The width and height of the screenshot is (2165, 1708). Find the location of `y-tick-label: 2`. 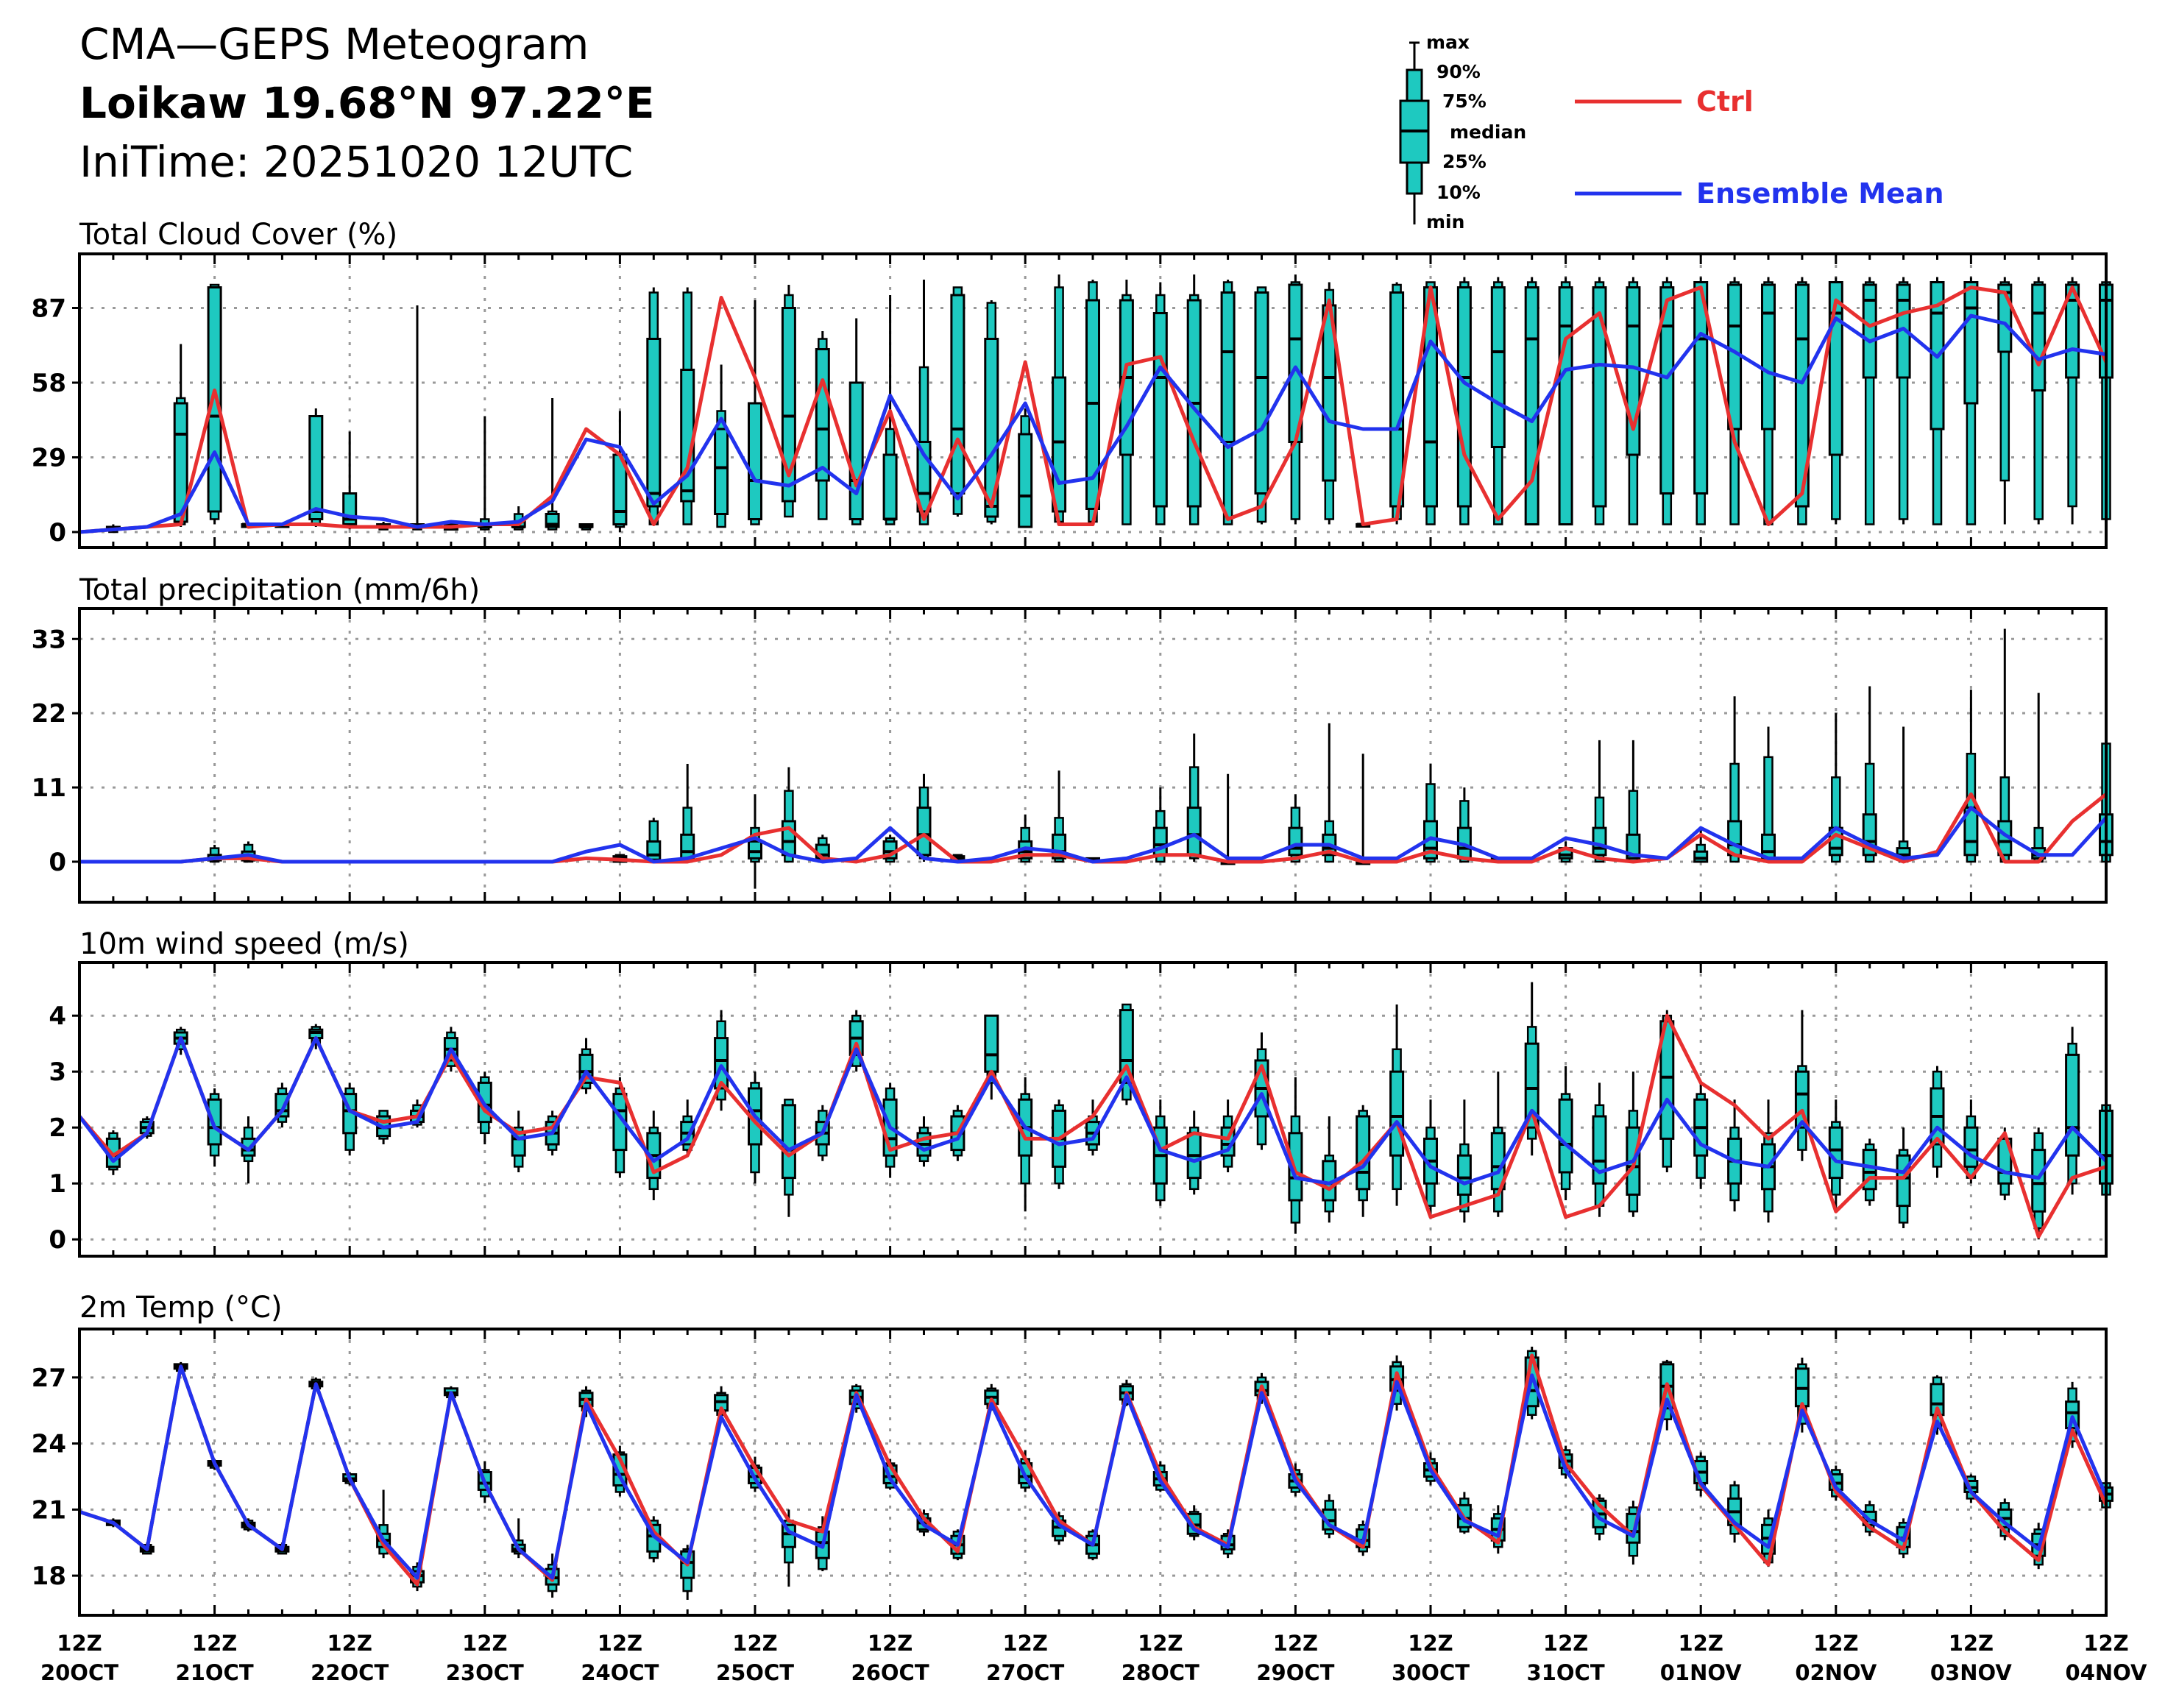

y-tick-label: 2 is located at coordinates (57, 1128).